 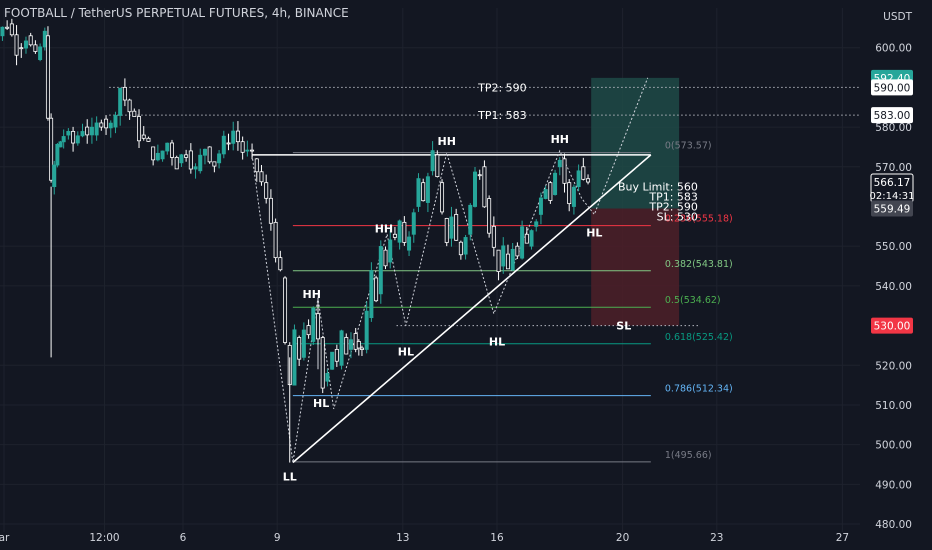 What do you see at coordinates (893, 287) in the screenshot?
I see `price-tick-label: 540.00` at bounding box center [893, 287].